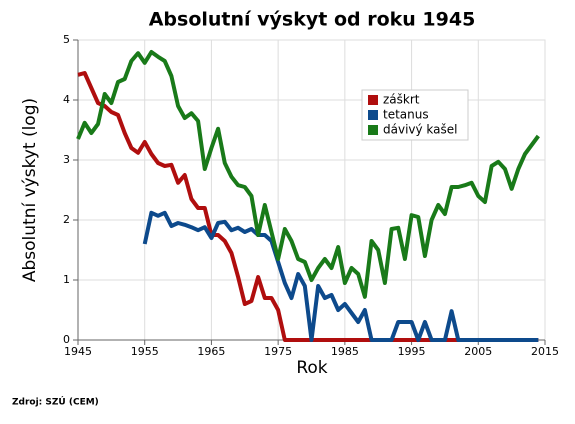 The height and width of the screenshot is (424, 575). What do you see at coordinates (311, 368) in the screenshot?
I see `x-axis-label: Rok` at bounding box center [311, 368].